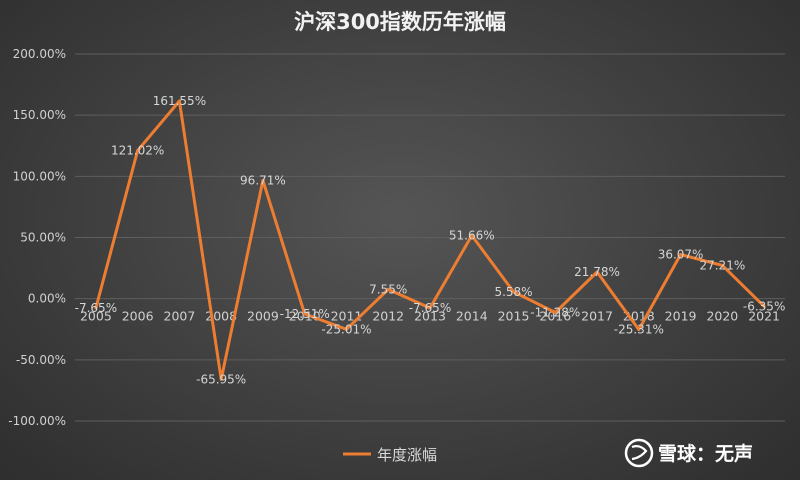 Image resolution: width=800 pixels, height=480 pixels. What do you see at coordinates (43, 238) in the screenshot?
I see `y-tick-label: 50.00%` at bounding box center [43, 238].